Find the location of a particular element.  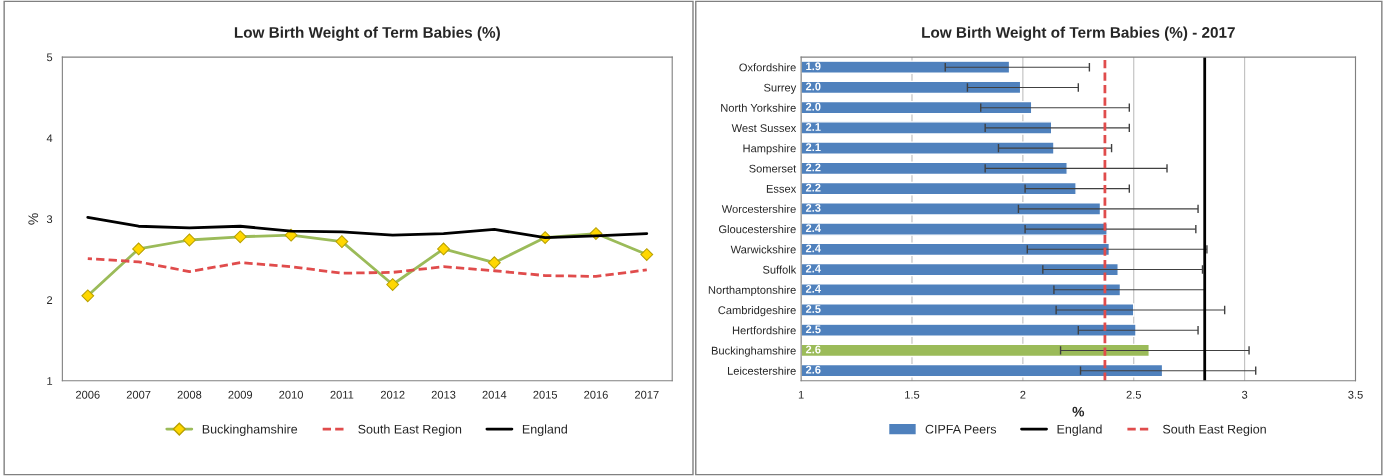

x-tick-label: 2009 is located at coordinates (240, 394).